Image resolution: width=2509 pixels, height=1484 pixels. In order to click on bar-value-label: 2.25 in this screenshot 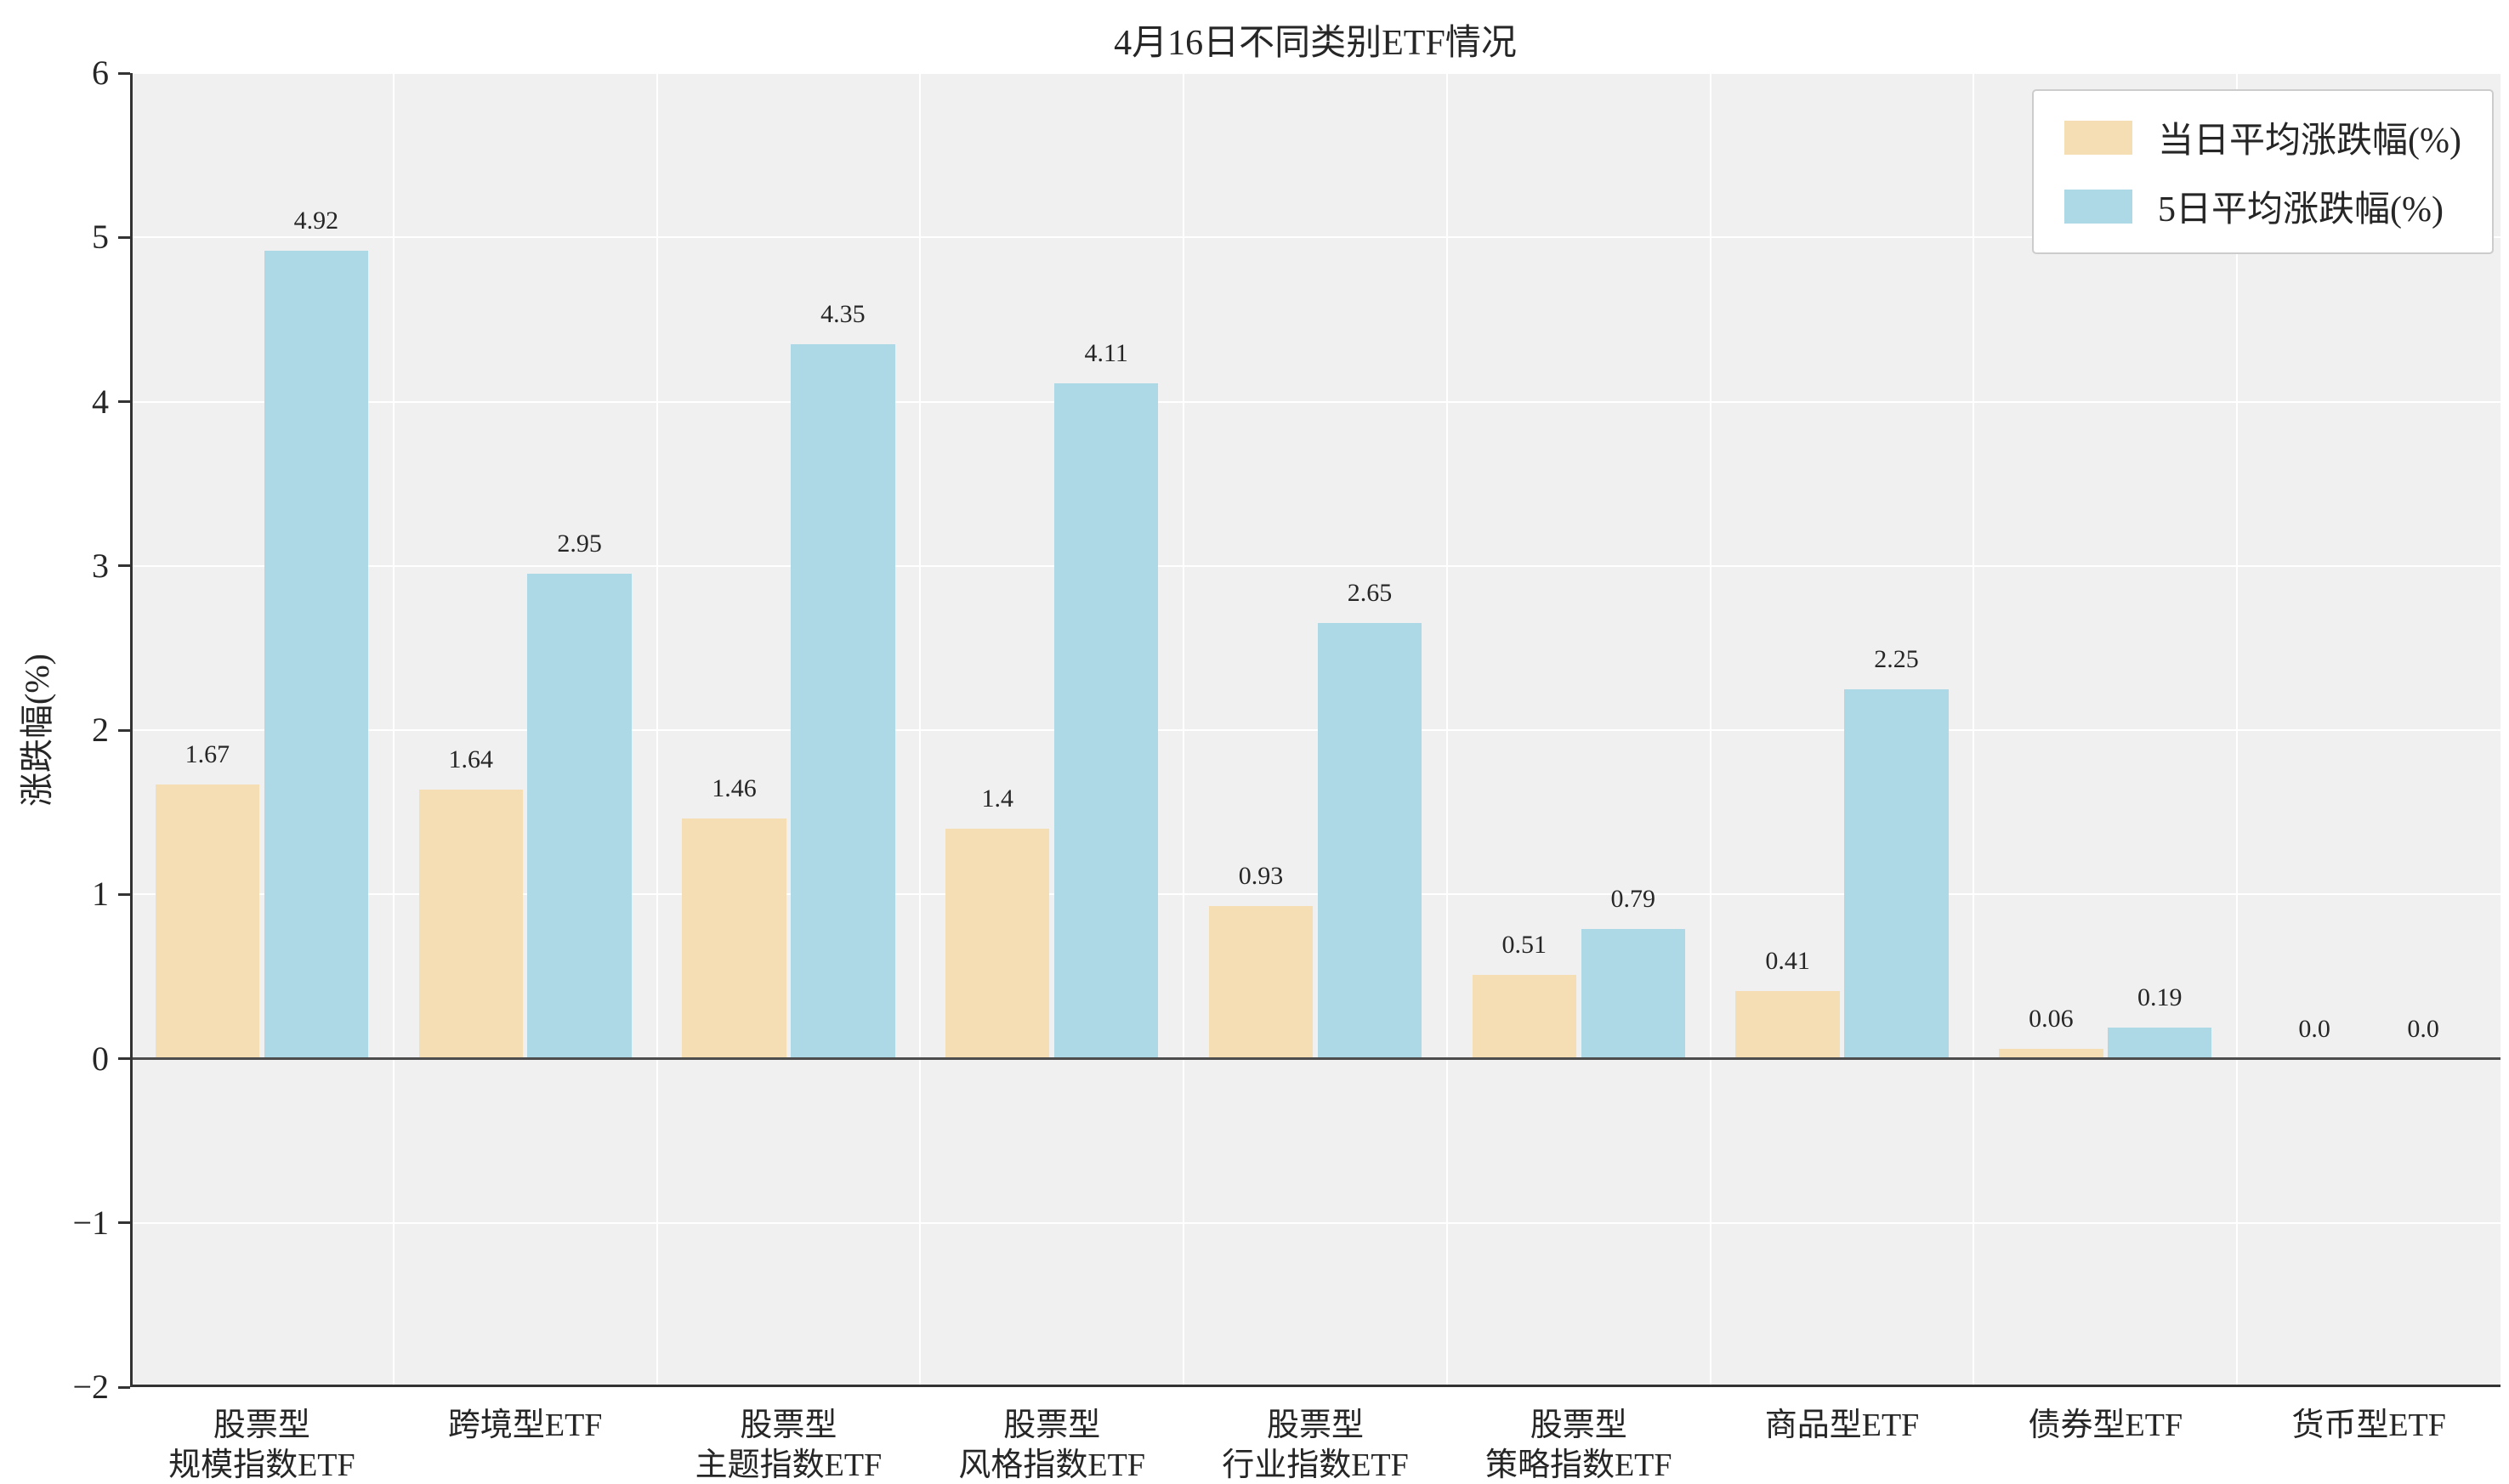, I will do `click(1896, 658)`.